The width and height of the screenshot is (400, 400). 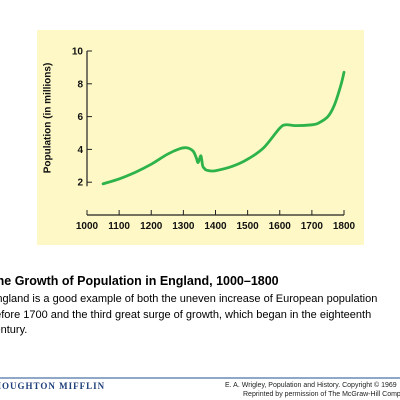 I want to click on x-tick-label-1600: 1600, so click(x=280, y=226).